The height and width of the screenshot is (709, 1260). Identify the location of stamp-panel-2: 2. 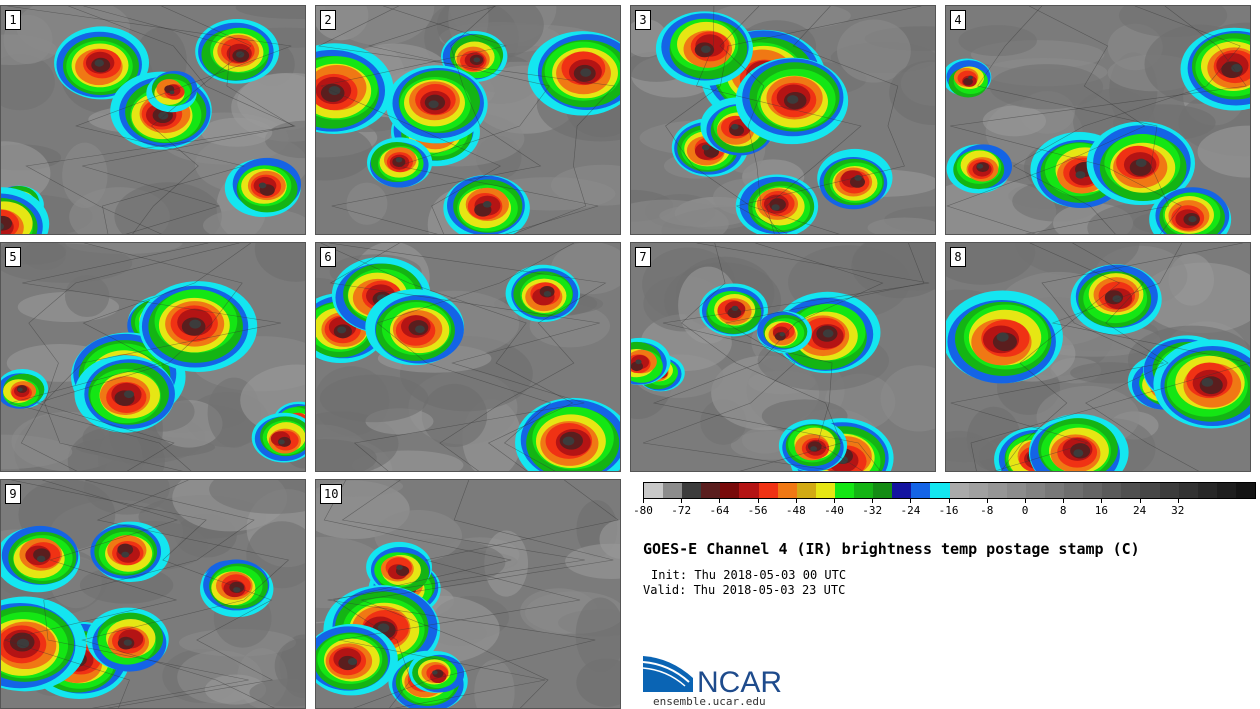
(468, 120).